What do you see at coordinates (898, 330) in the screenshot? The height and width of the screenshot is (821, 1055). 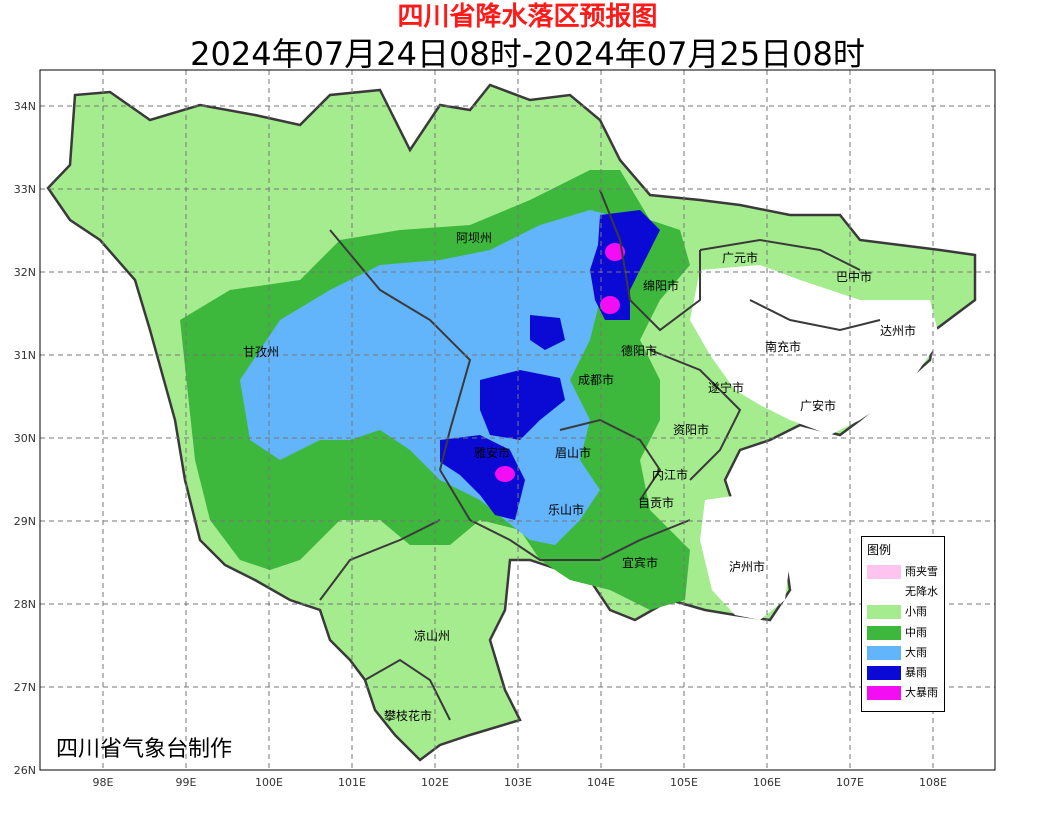 I see `city-label: 达州市` at bounding box center [898, 330].